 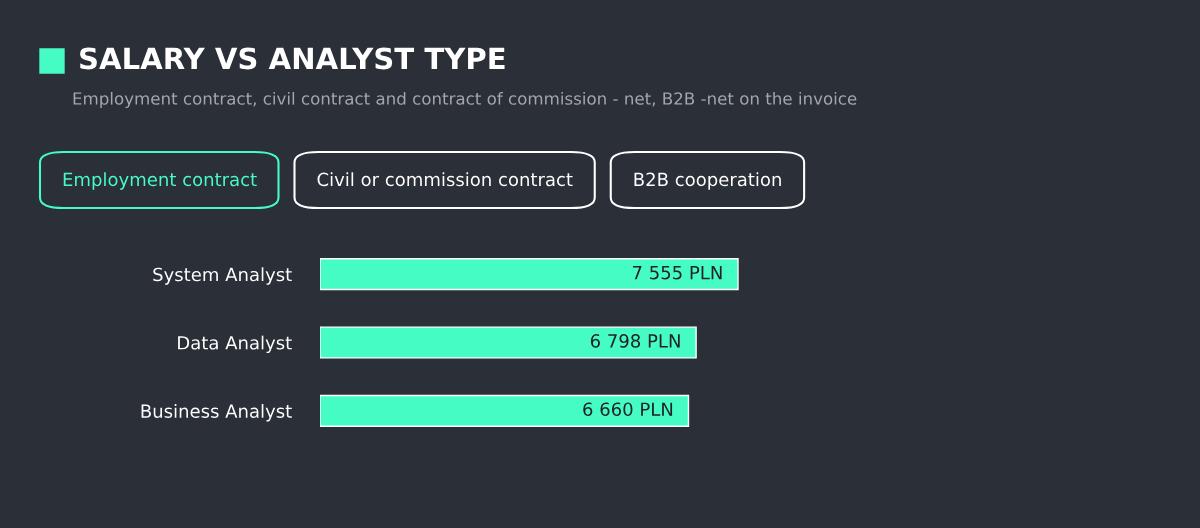 What do you see at coordinates (628, 409) in the screenshot?
I see `data-label: 6 660 PLN` at bounding box center [628, 409].